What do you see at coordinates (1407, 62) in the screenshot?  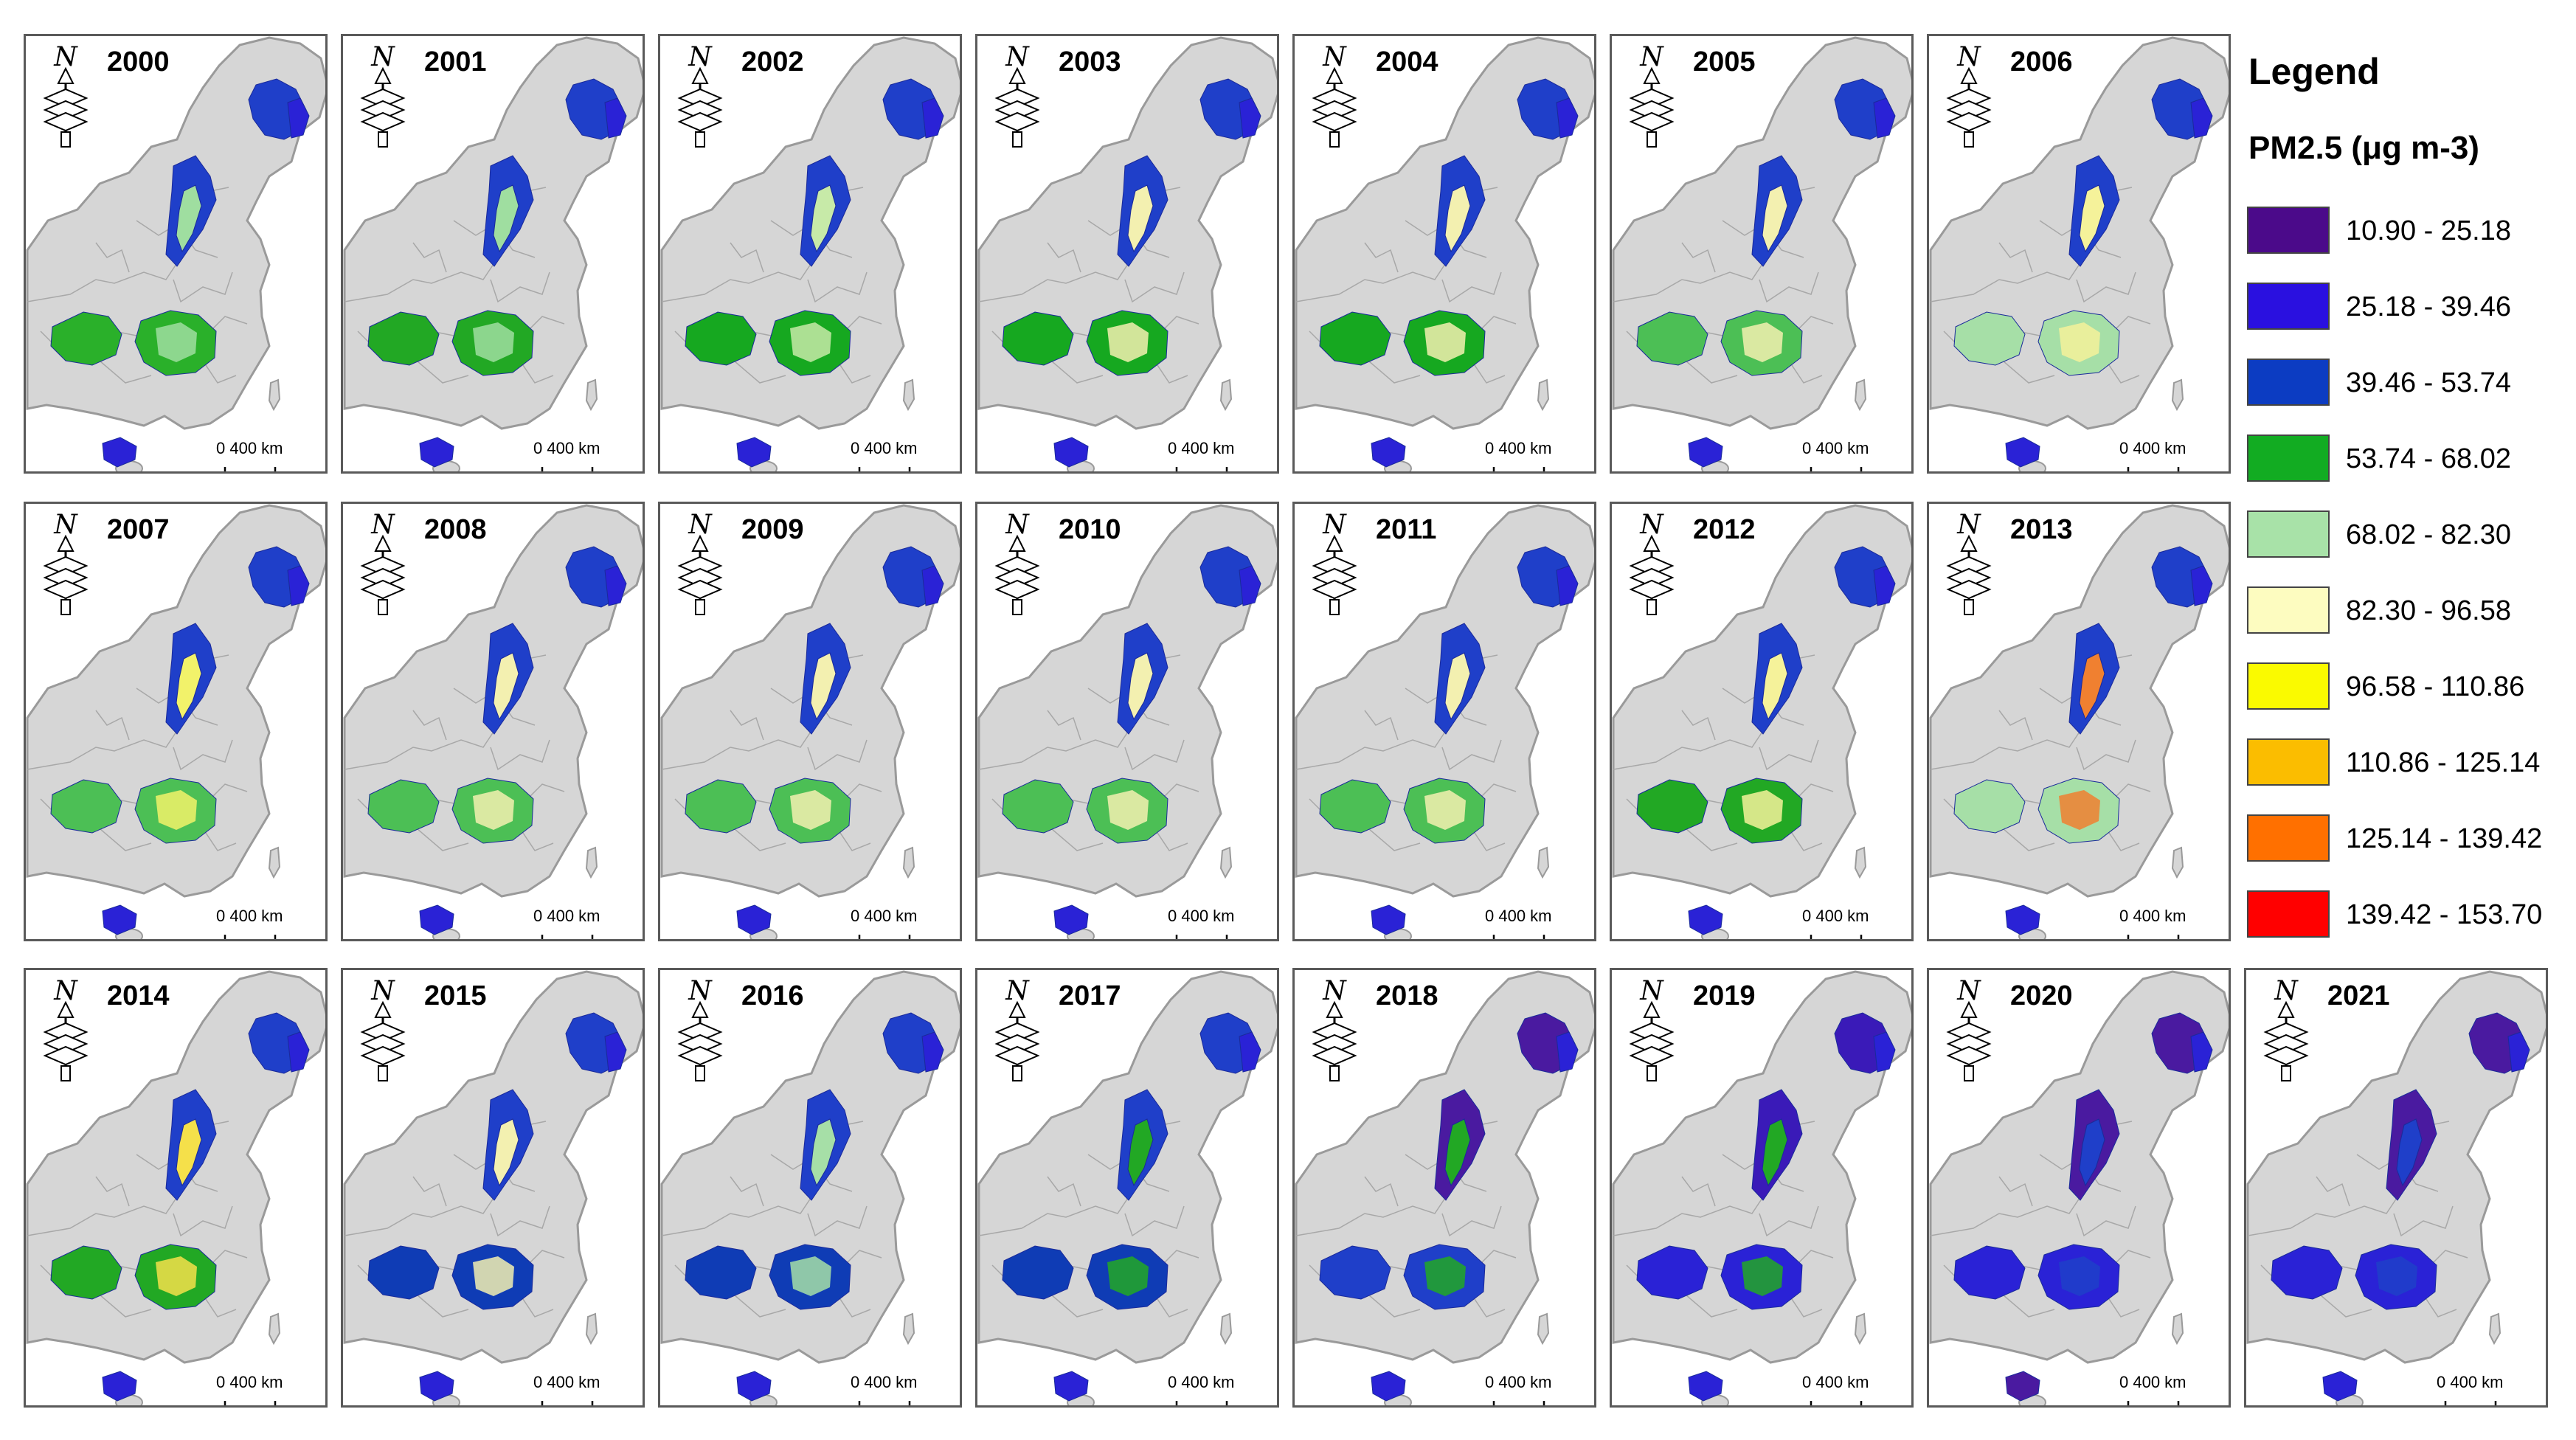 I see `map-year-label: 2004` at bounding box center [1407, 62].